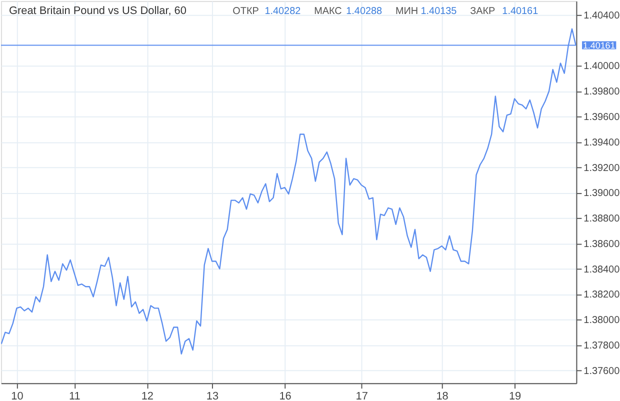 Image resolution: width=620 pixels, height=401 pixels. I want to click on x-tick-label: 12, so click(147, 395).